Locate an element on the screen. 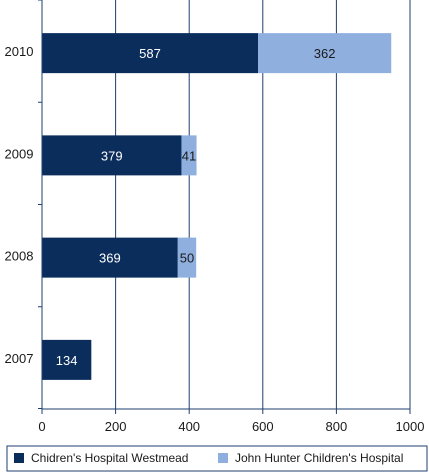  x-tick-label: 200 is located at coordinates (116, 426).